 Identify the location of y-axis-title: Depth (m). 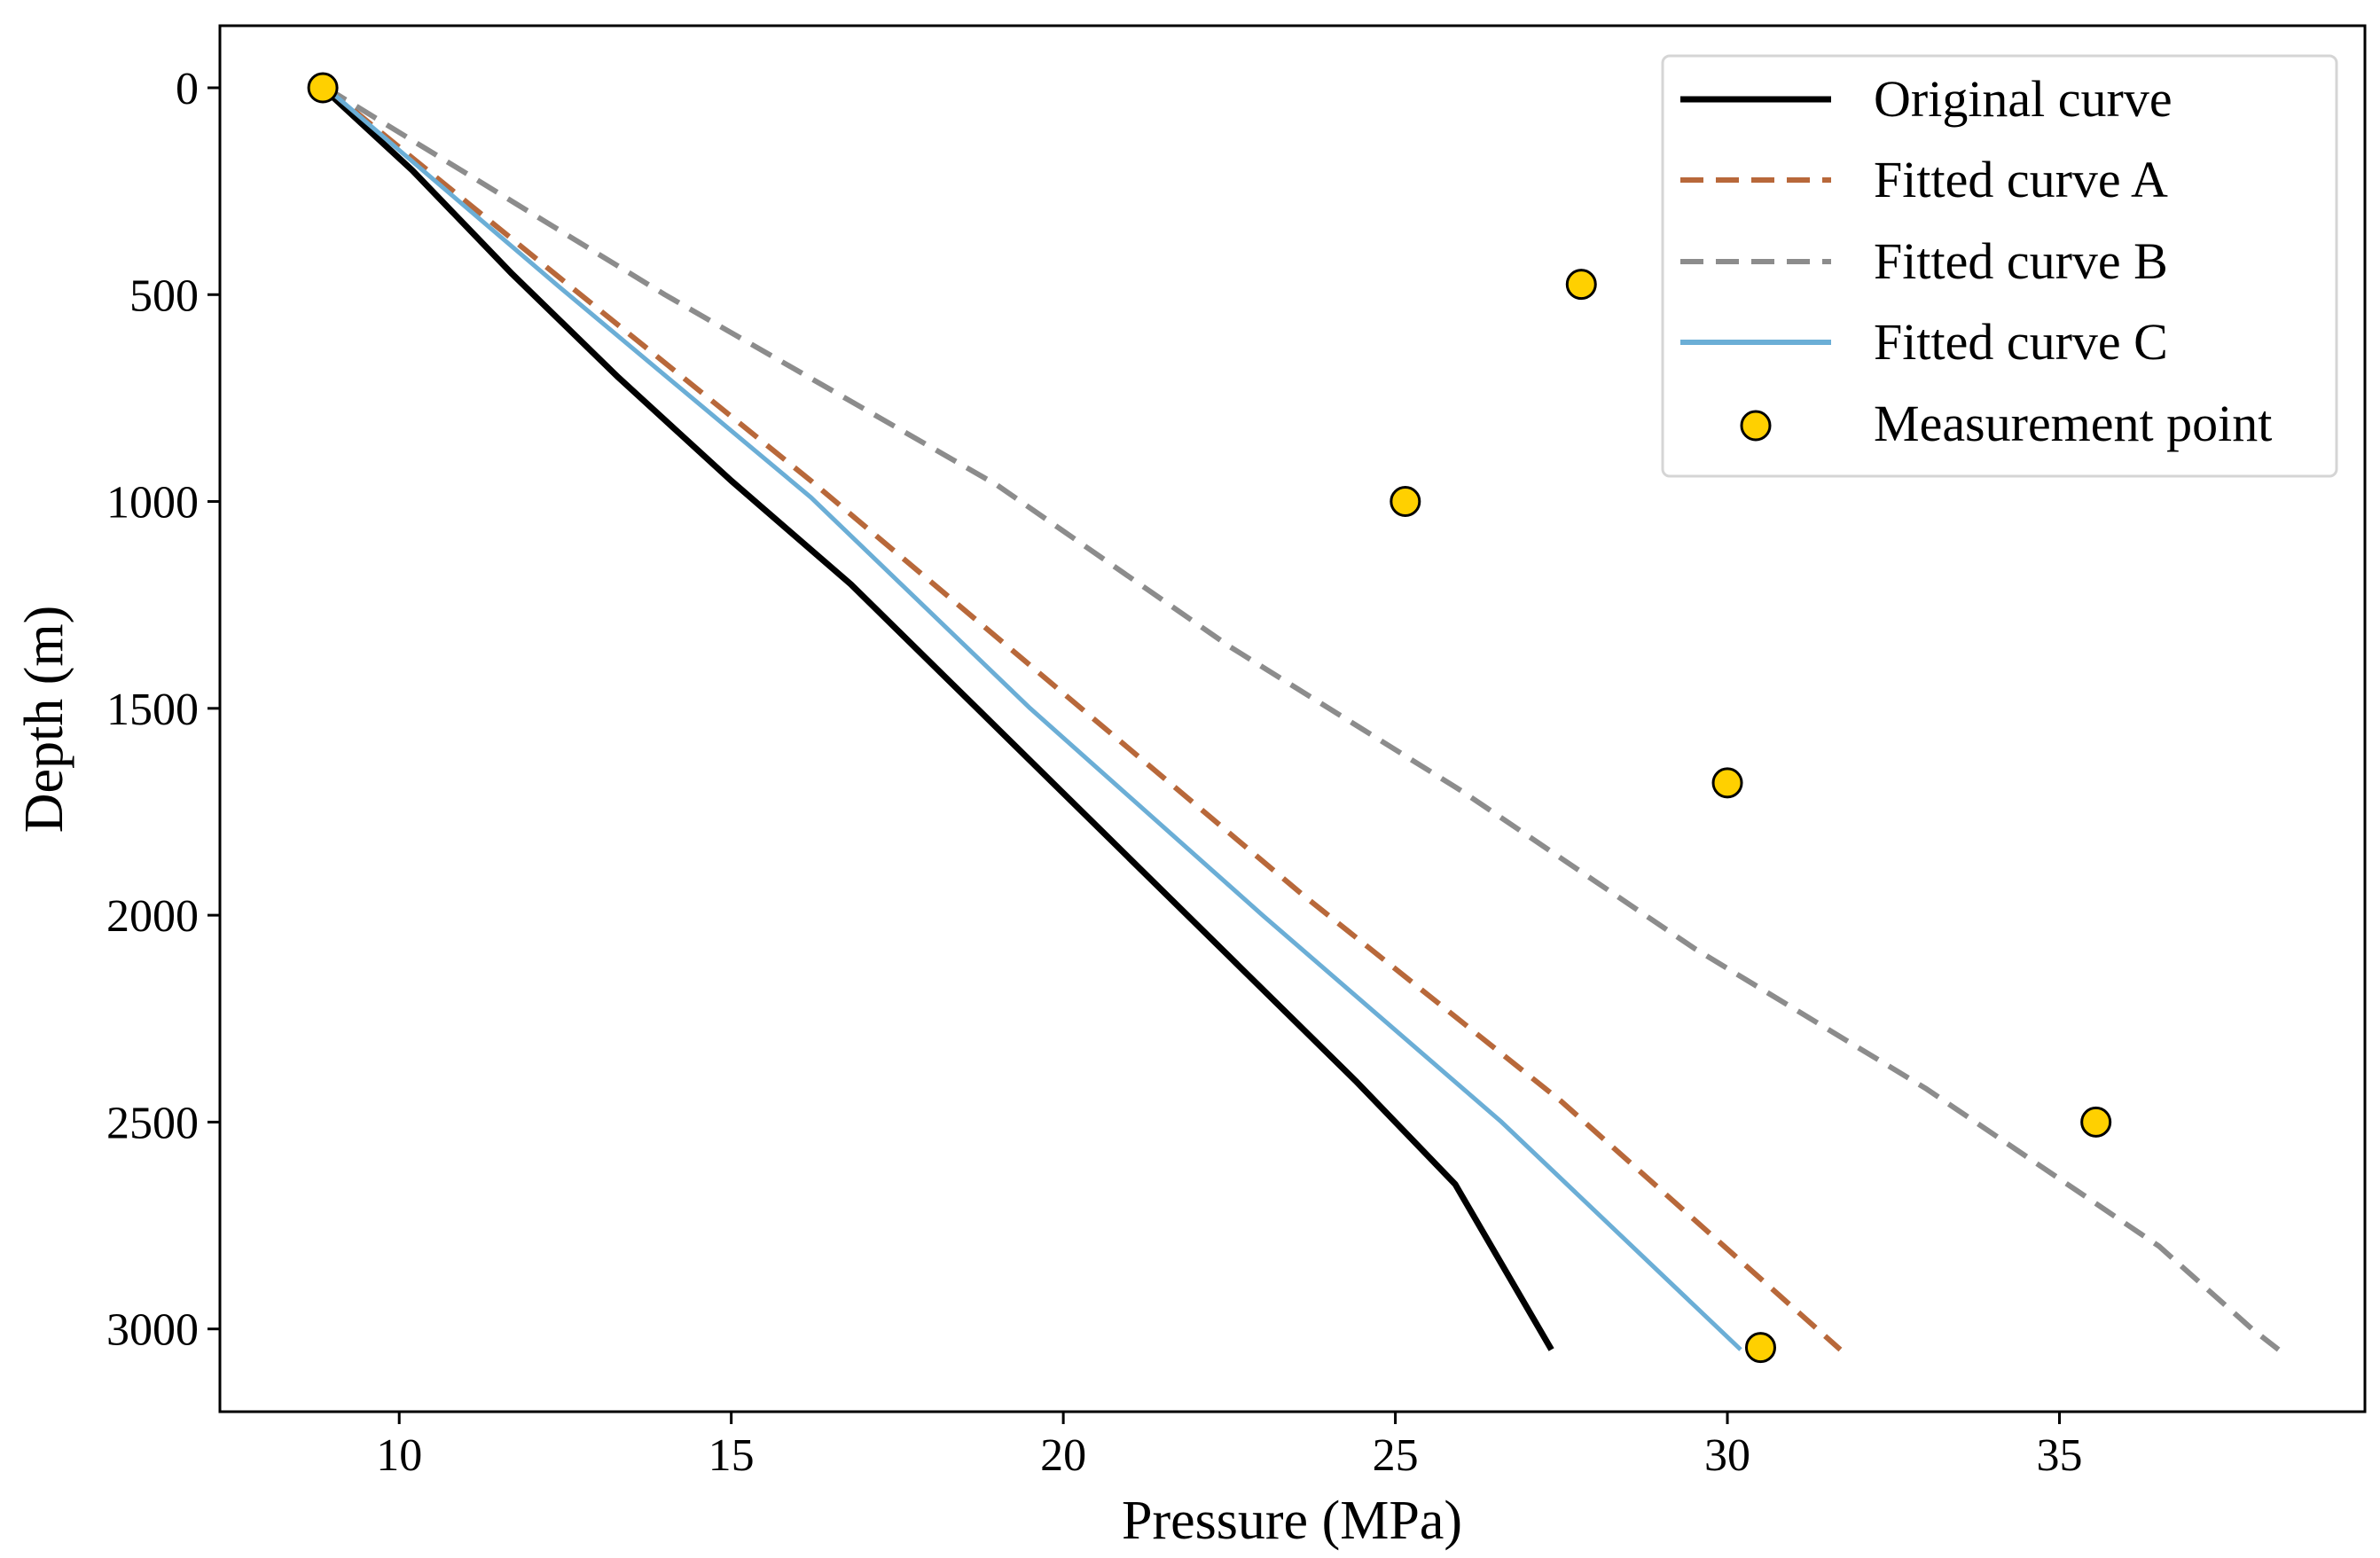
(44, 720).